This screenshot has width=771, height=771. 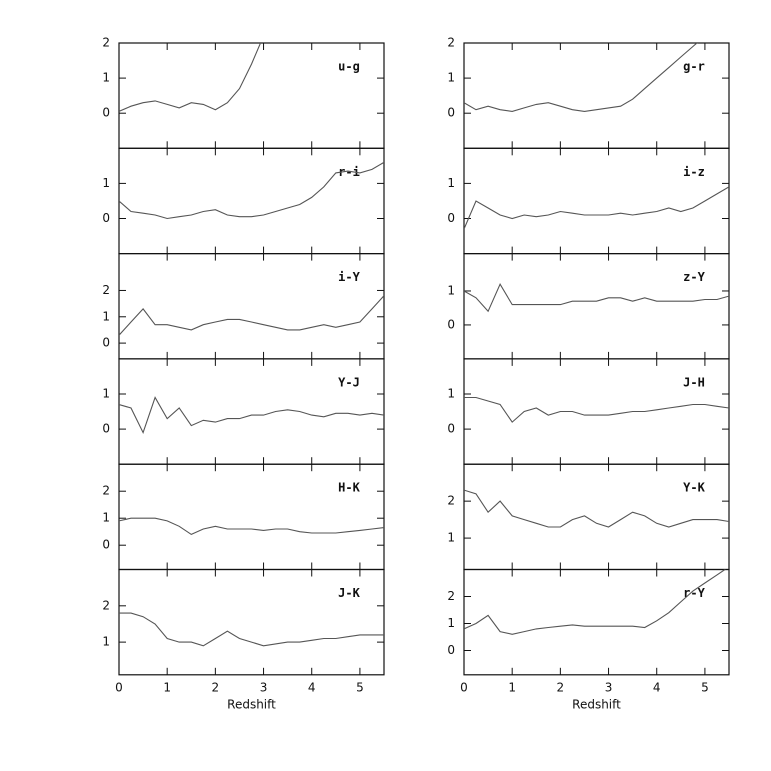 What do you see at coordinates (349, 67) in the screenshot?
I see `panel-label: u-g` at bounding box center [349, 67].